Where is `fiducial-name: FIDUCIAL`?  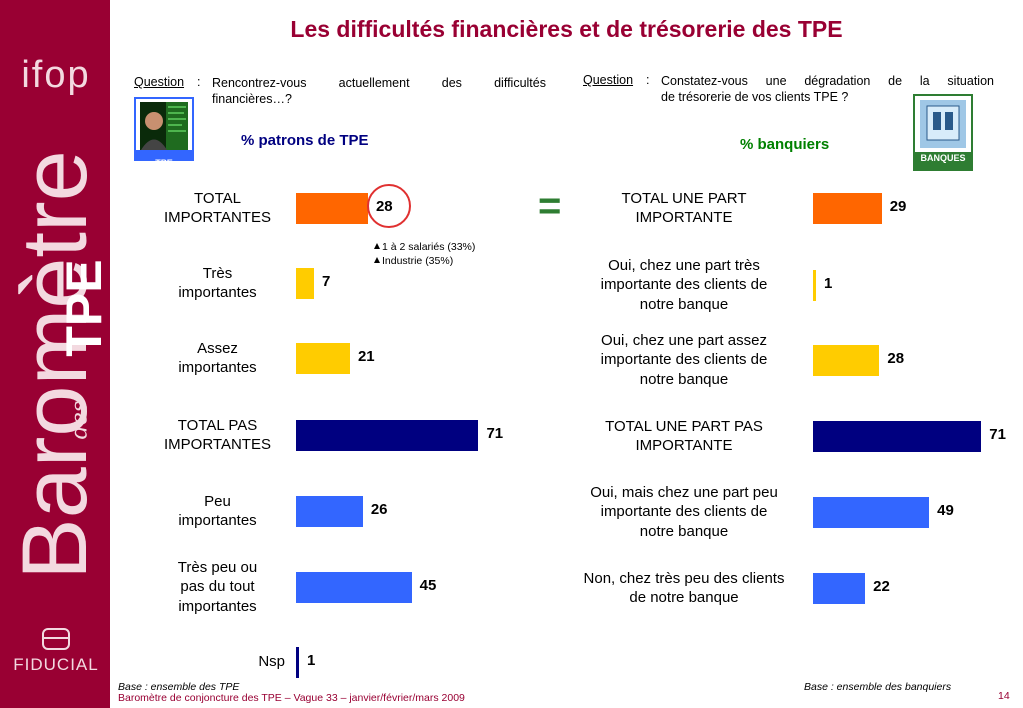 fiducial-name: FIDUCIAL is located at coordinates (56, 664).